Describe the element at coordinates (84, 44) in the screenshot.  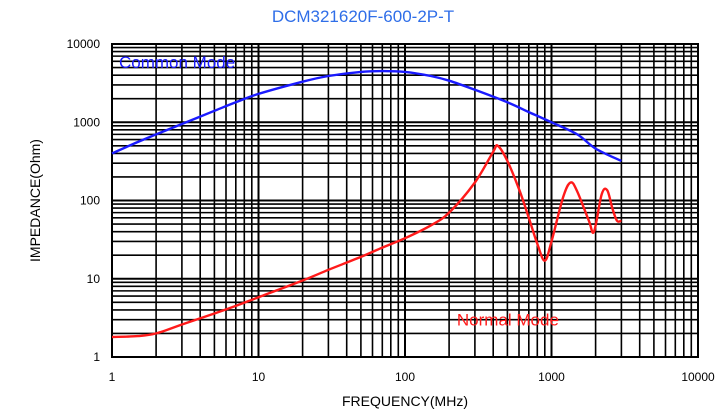
I see `y-tick-label: 10000` at that location.